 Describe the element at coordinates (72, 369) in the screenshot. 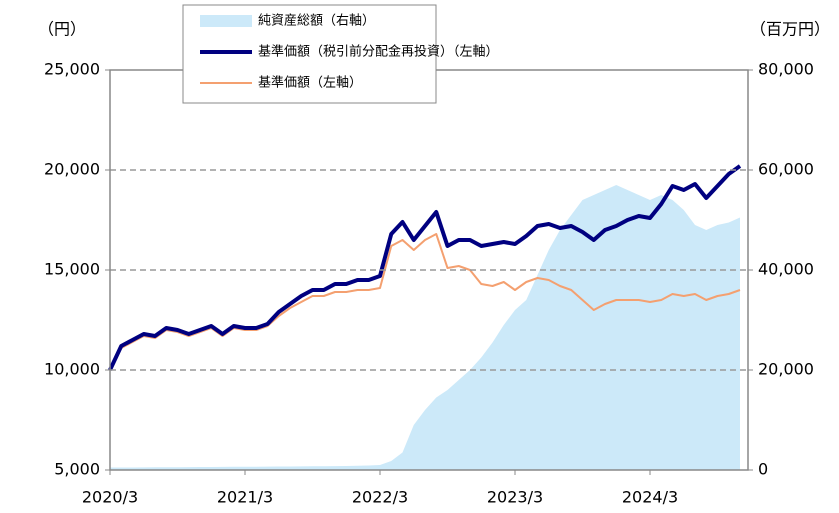

I see `y-tick-label: 10,000` at that location.